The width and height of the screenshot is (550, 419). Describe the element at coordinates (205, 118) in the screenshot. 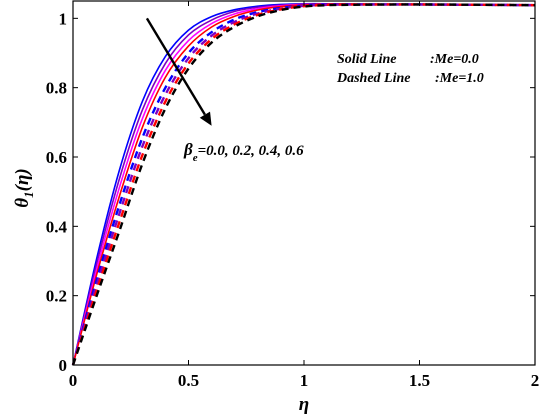

I see `annotation-arrowhead` at that location.